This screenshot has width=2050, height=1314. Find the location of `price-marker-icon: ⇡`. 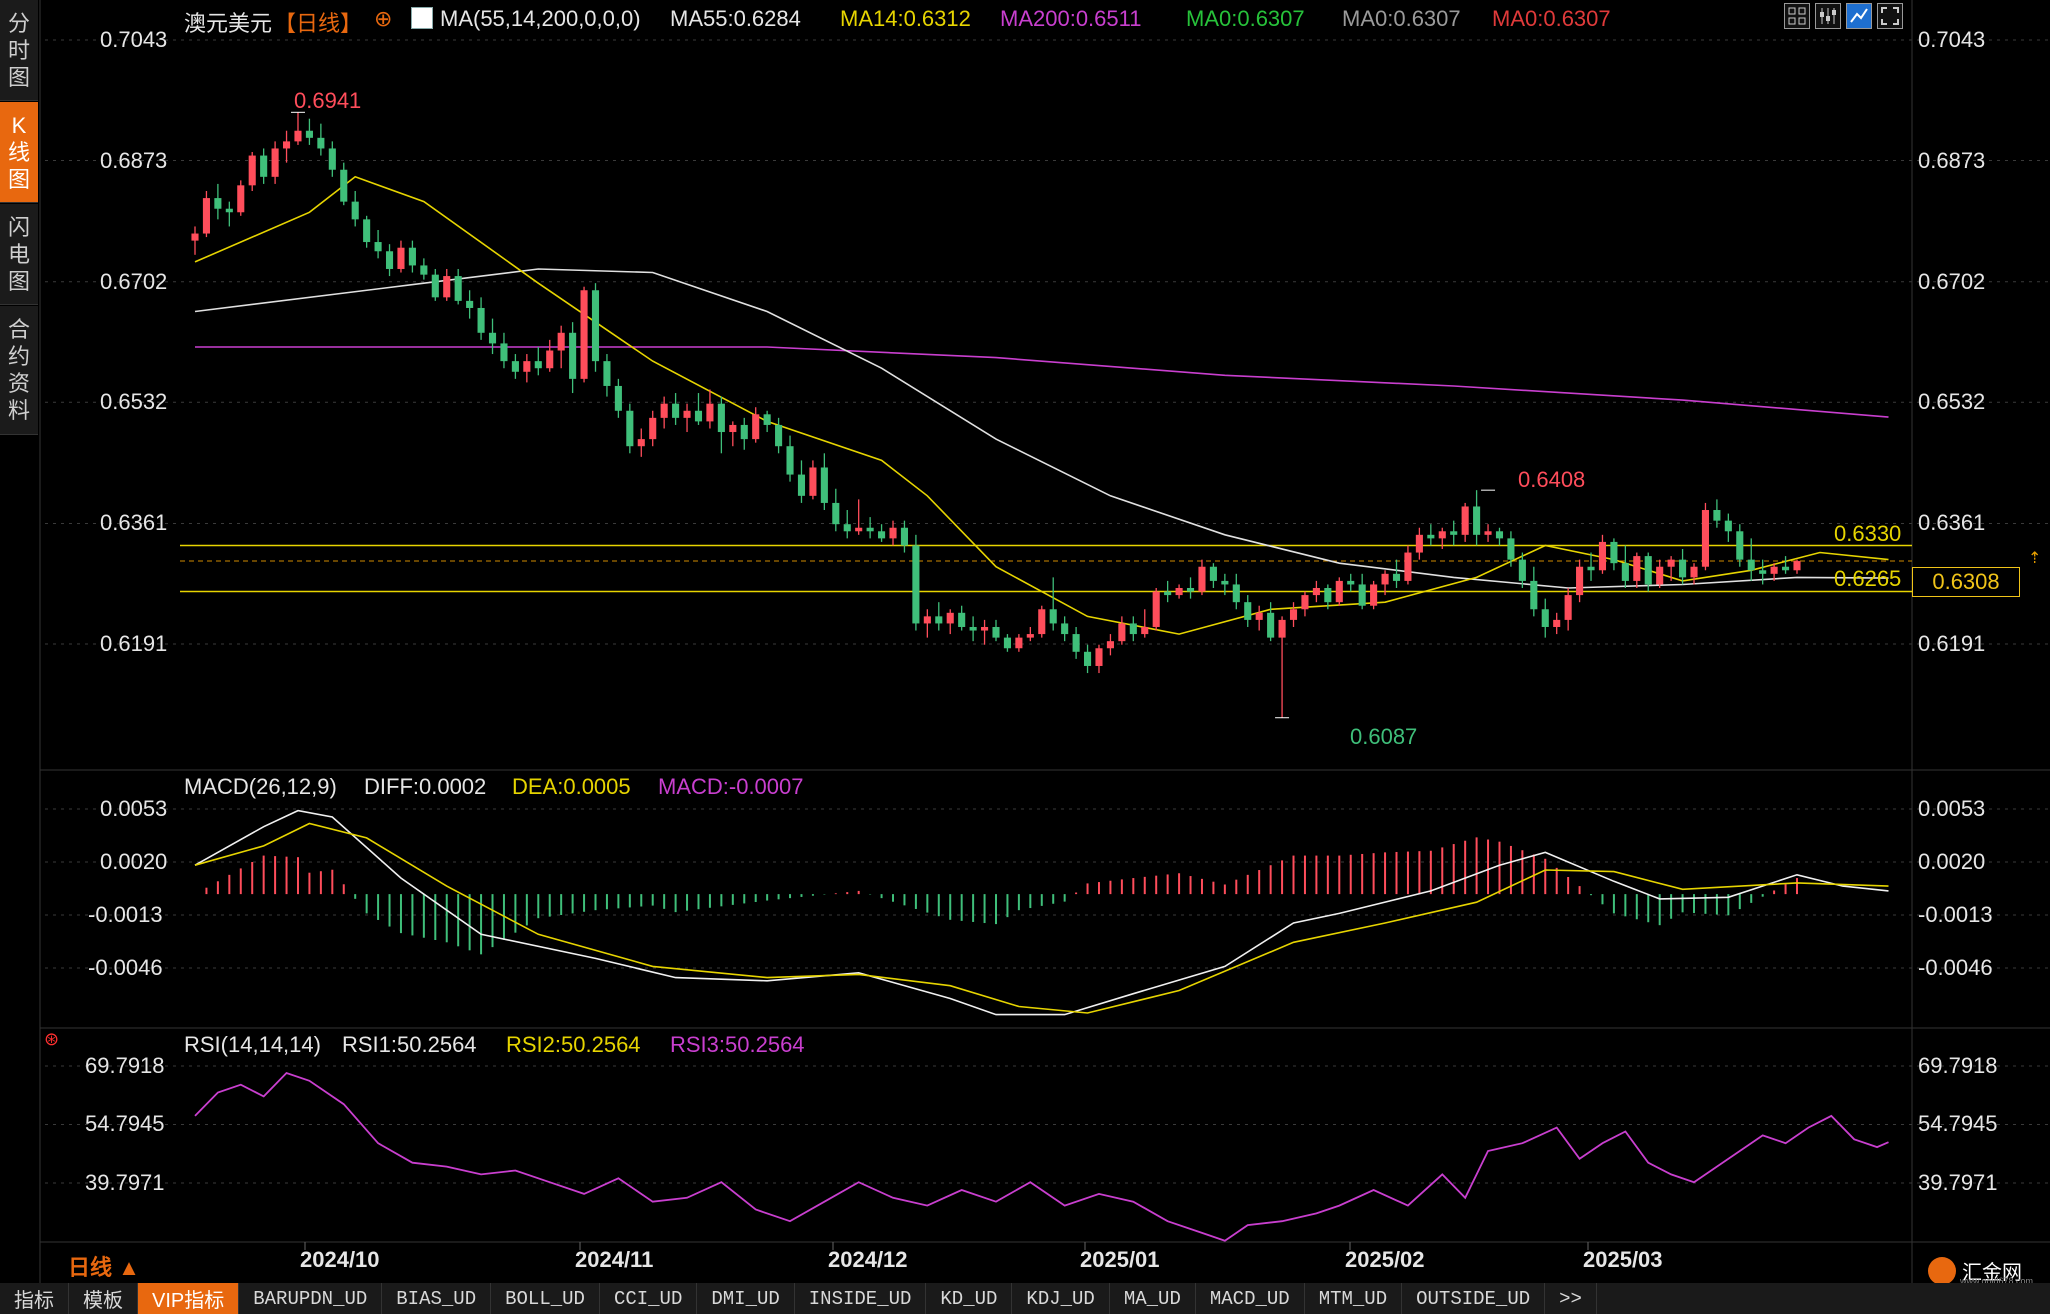

price-marker-icon: ⇡ is located at coordinates (2035, 558).